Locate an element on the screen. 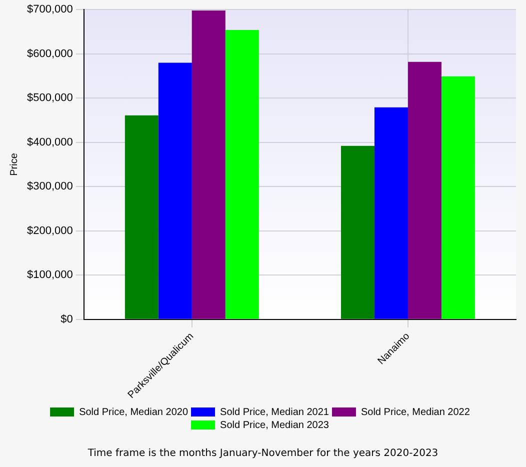  y-tick-label: $100,000 is located at coordinates (49, 275).